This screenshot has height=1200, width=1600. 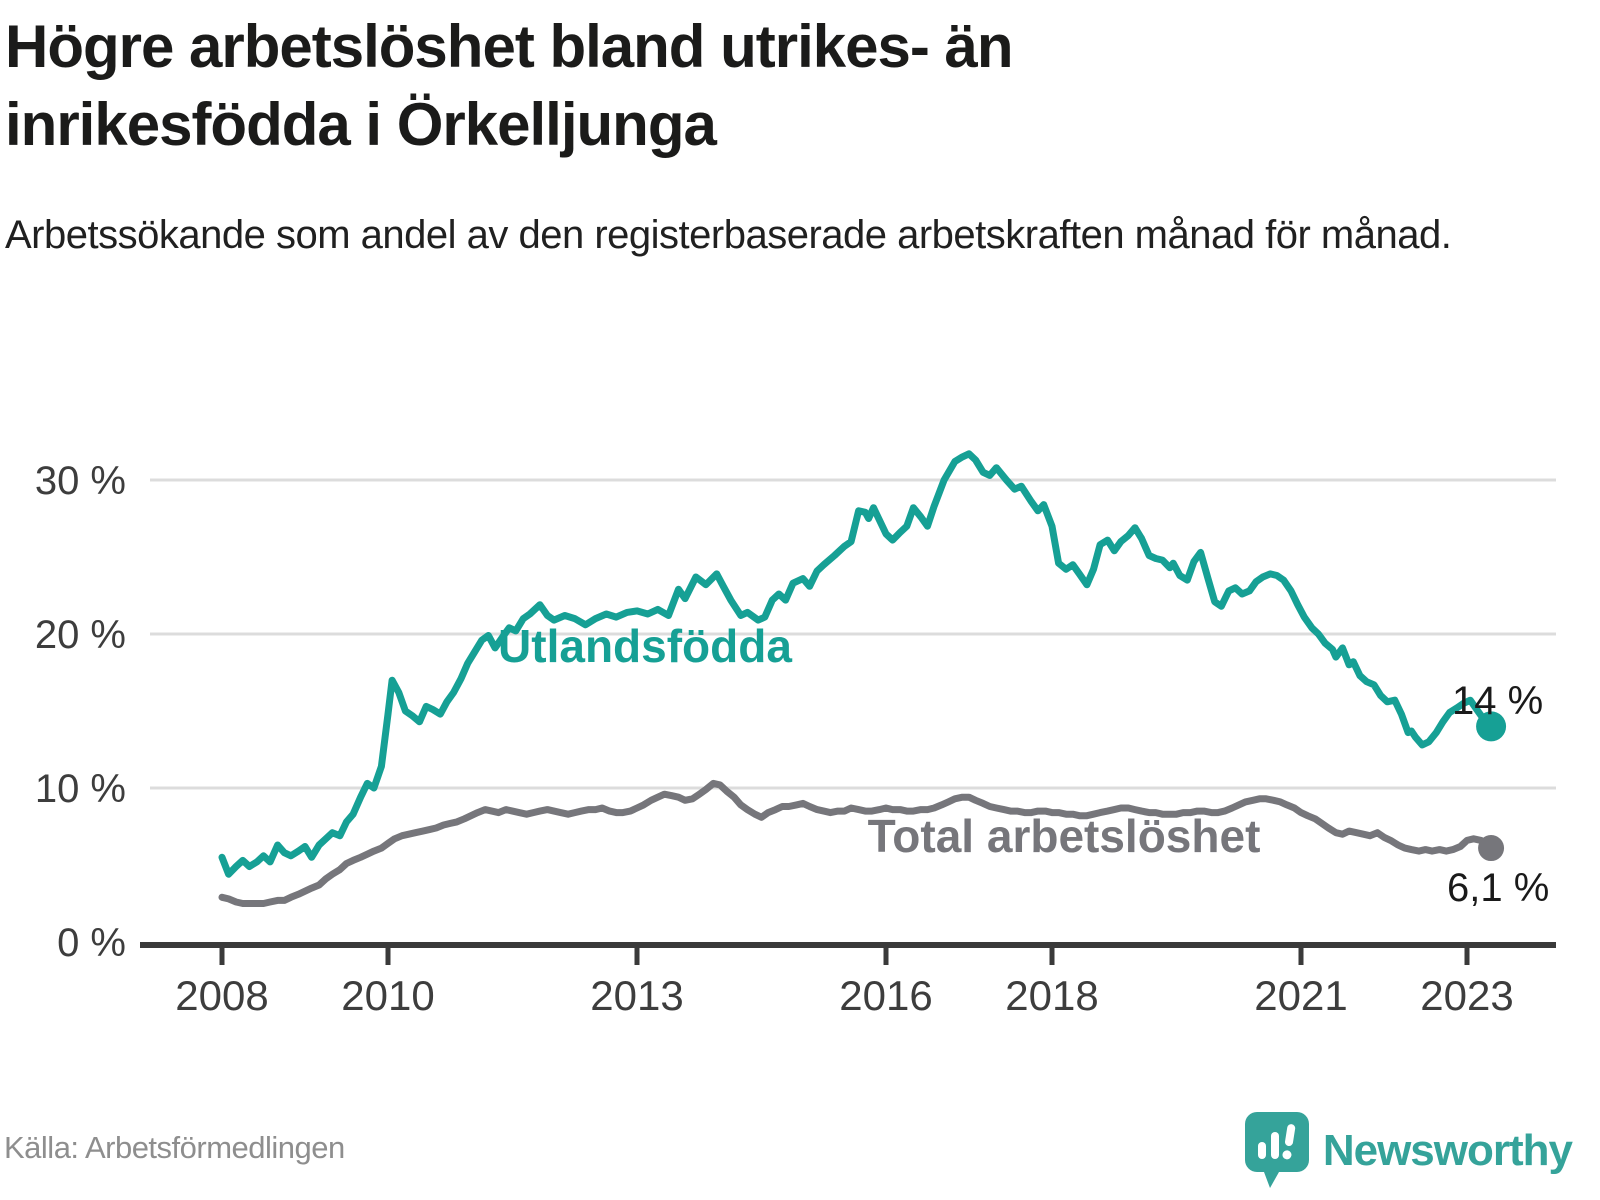 What do you see at coordinates (91, 943) in the screenshot?
I see `y-tick-label: 0 %` at bounding box center [91, 943].